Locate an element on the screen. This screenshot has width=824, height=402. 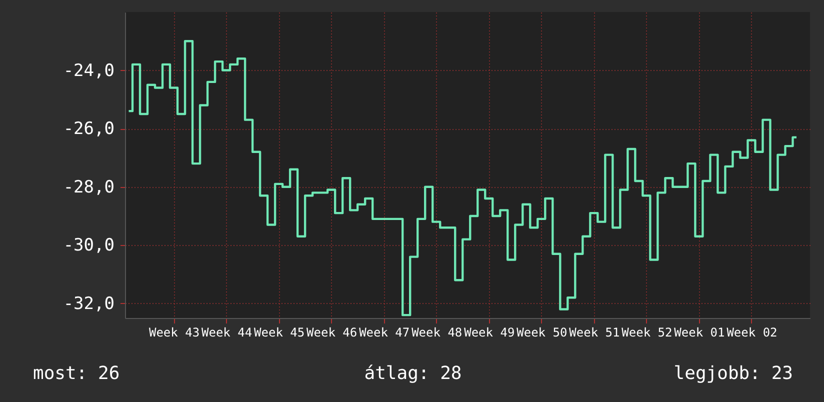
y-tick-label: -30,0 is located at coordinates (88, 246).